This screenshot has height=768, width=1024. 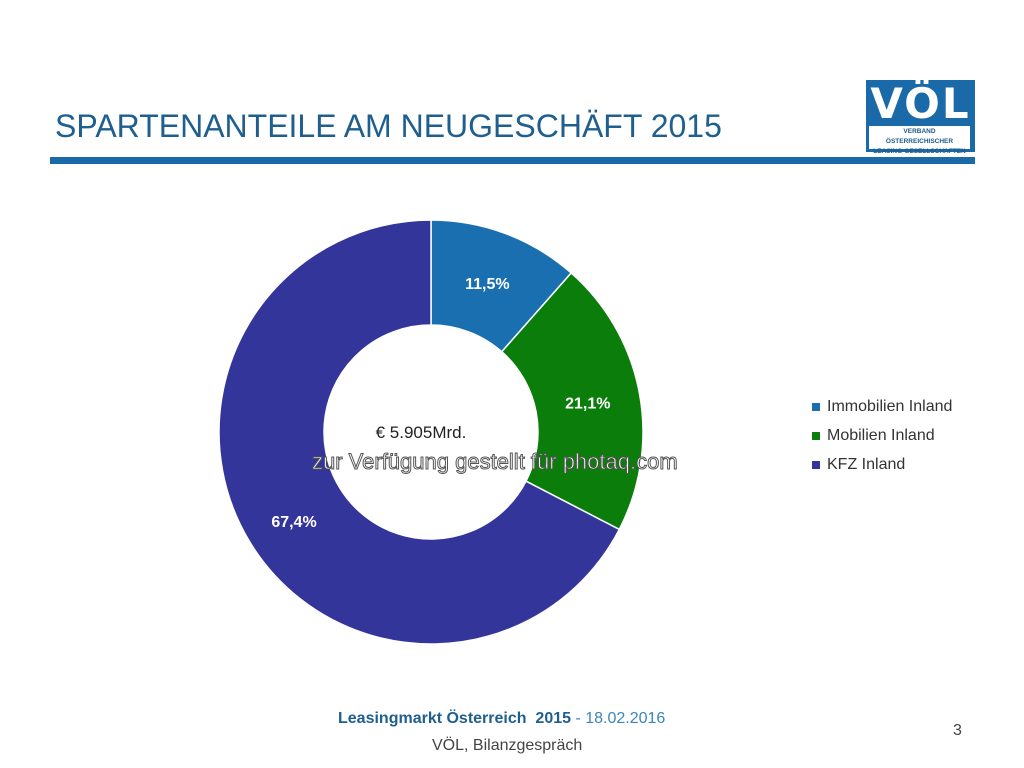 I want to click on logo-subtitle-line2: LEASING-GESELLSCHAFTEN, so click(x=919, y=151).